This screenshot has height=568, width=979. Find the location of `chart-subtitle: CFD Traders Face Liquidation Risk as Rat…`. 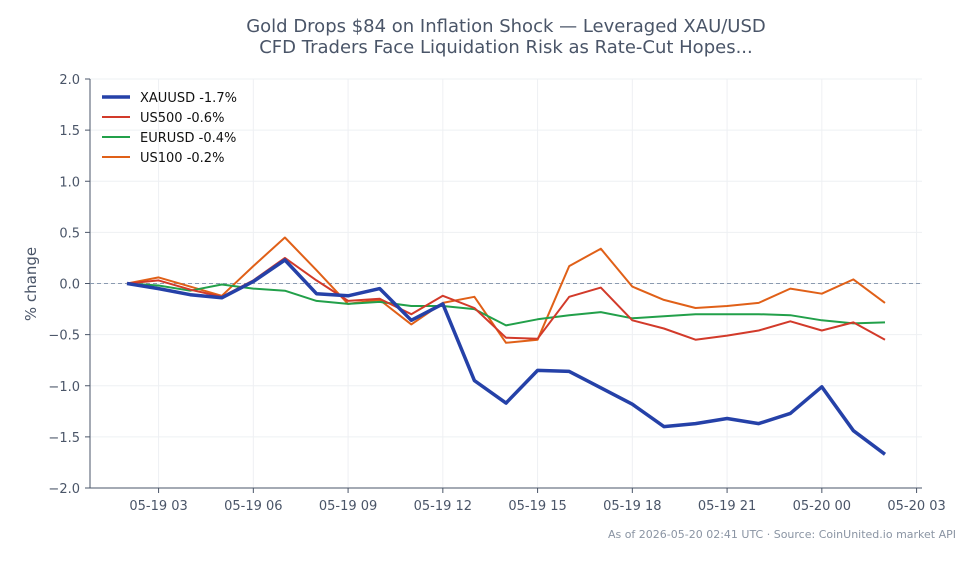

chart-subtitle: CFD Traders Face Liquidation Risk as Rat… is located at coordinates (506, 47).